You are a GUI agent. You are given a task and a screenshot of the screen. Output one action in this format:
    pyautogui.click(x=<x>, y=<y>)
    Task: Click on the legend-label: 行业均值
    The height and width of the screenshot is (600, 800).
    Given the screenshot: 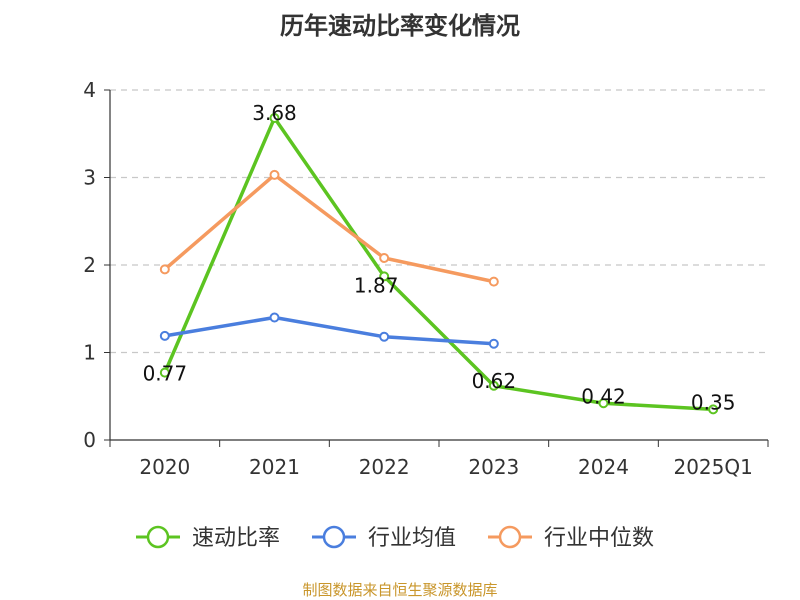 What is the action you would take?
    pyautogui.click(x=412, y=538)
    